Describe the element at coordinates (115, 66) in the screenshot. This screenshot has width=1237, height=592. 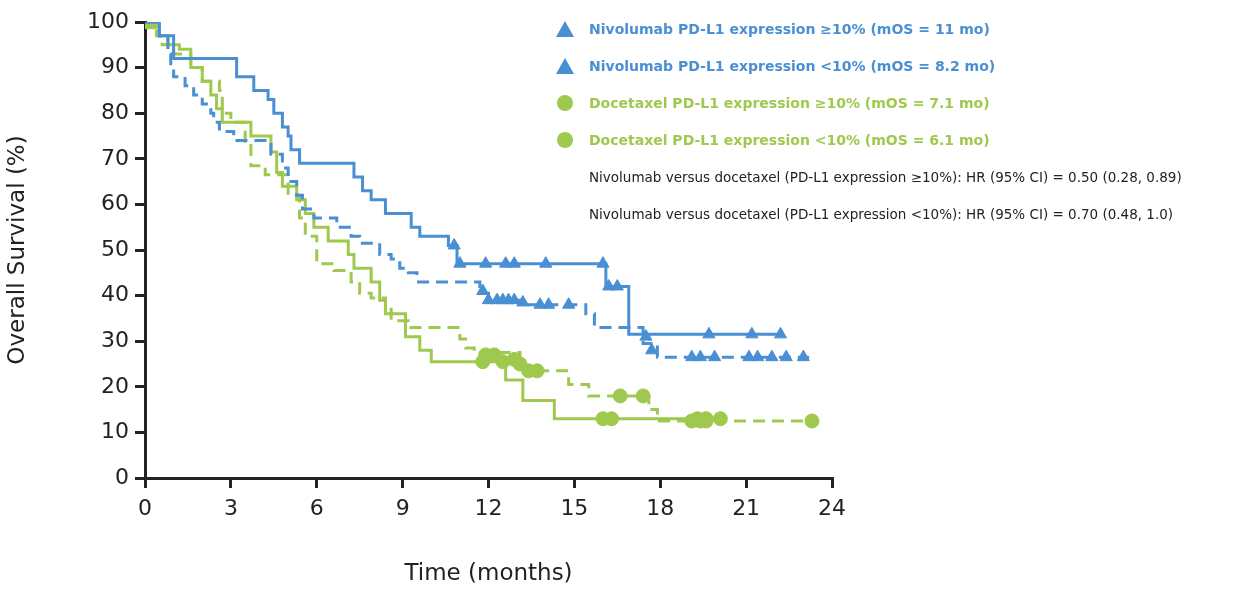
I see `y-tick-label: 90` at that location.